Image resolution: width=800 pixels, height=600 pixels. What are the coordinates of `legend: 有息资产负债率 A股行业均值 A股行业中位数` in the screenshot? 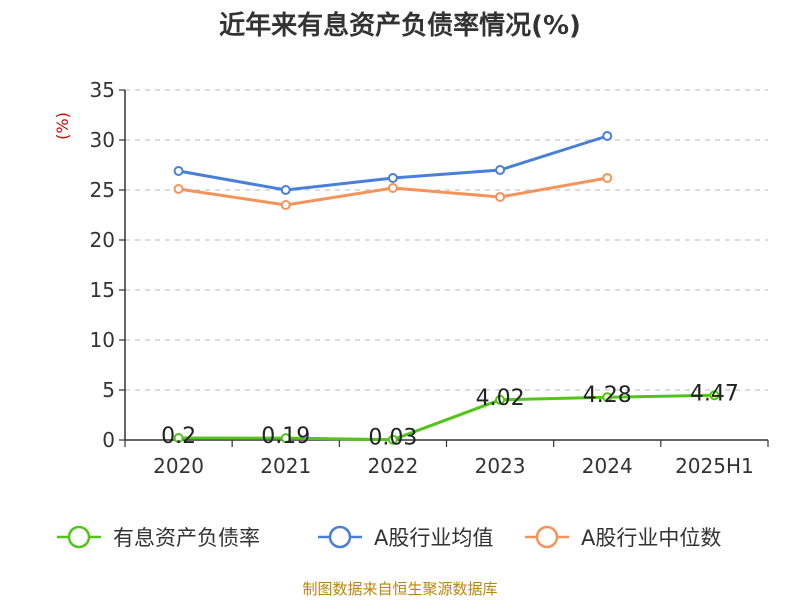 It's located at (389, 537).